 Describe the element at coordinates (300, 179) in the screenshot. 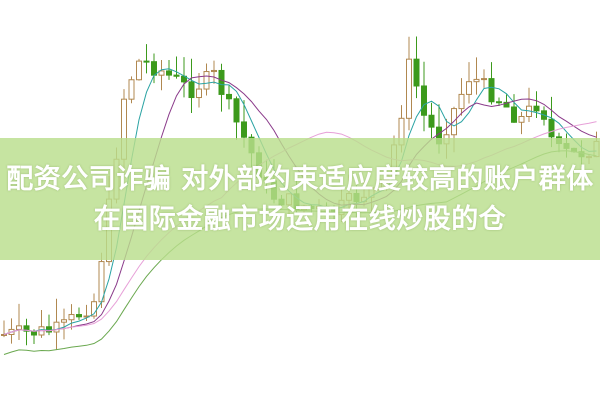

I see `headline-line-1: 配资公司诈骗 对外部约束适应度较高的账户群体` at that location.